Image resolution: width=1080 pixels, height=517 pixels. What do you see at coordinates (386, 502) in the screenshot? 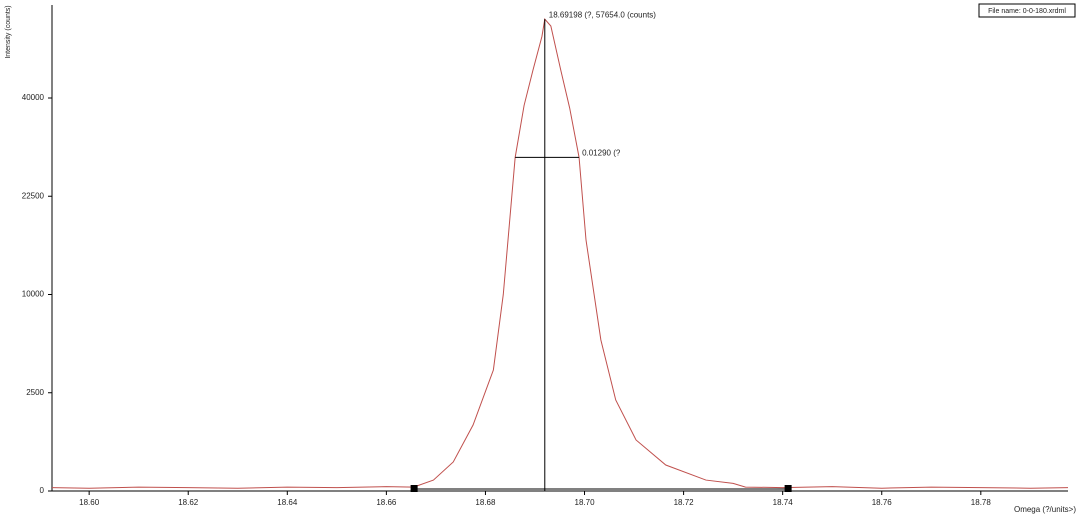
I see `x-tick-label: 18.66` at bounding box center [386, 502].